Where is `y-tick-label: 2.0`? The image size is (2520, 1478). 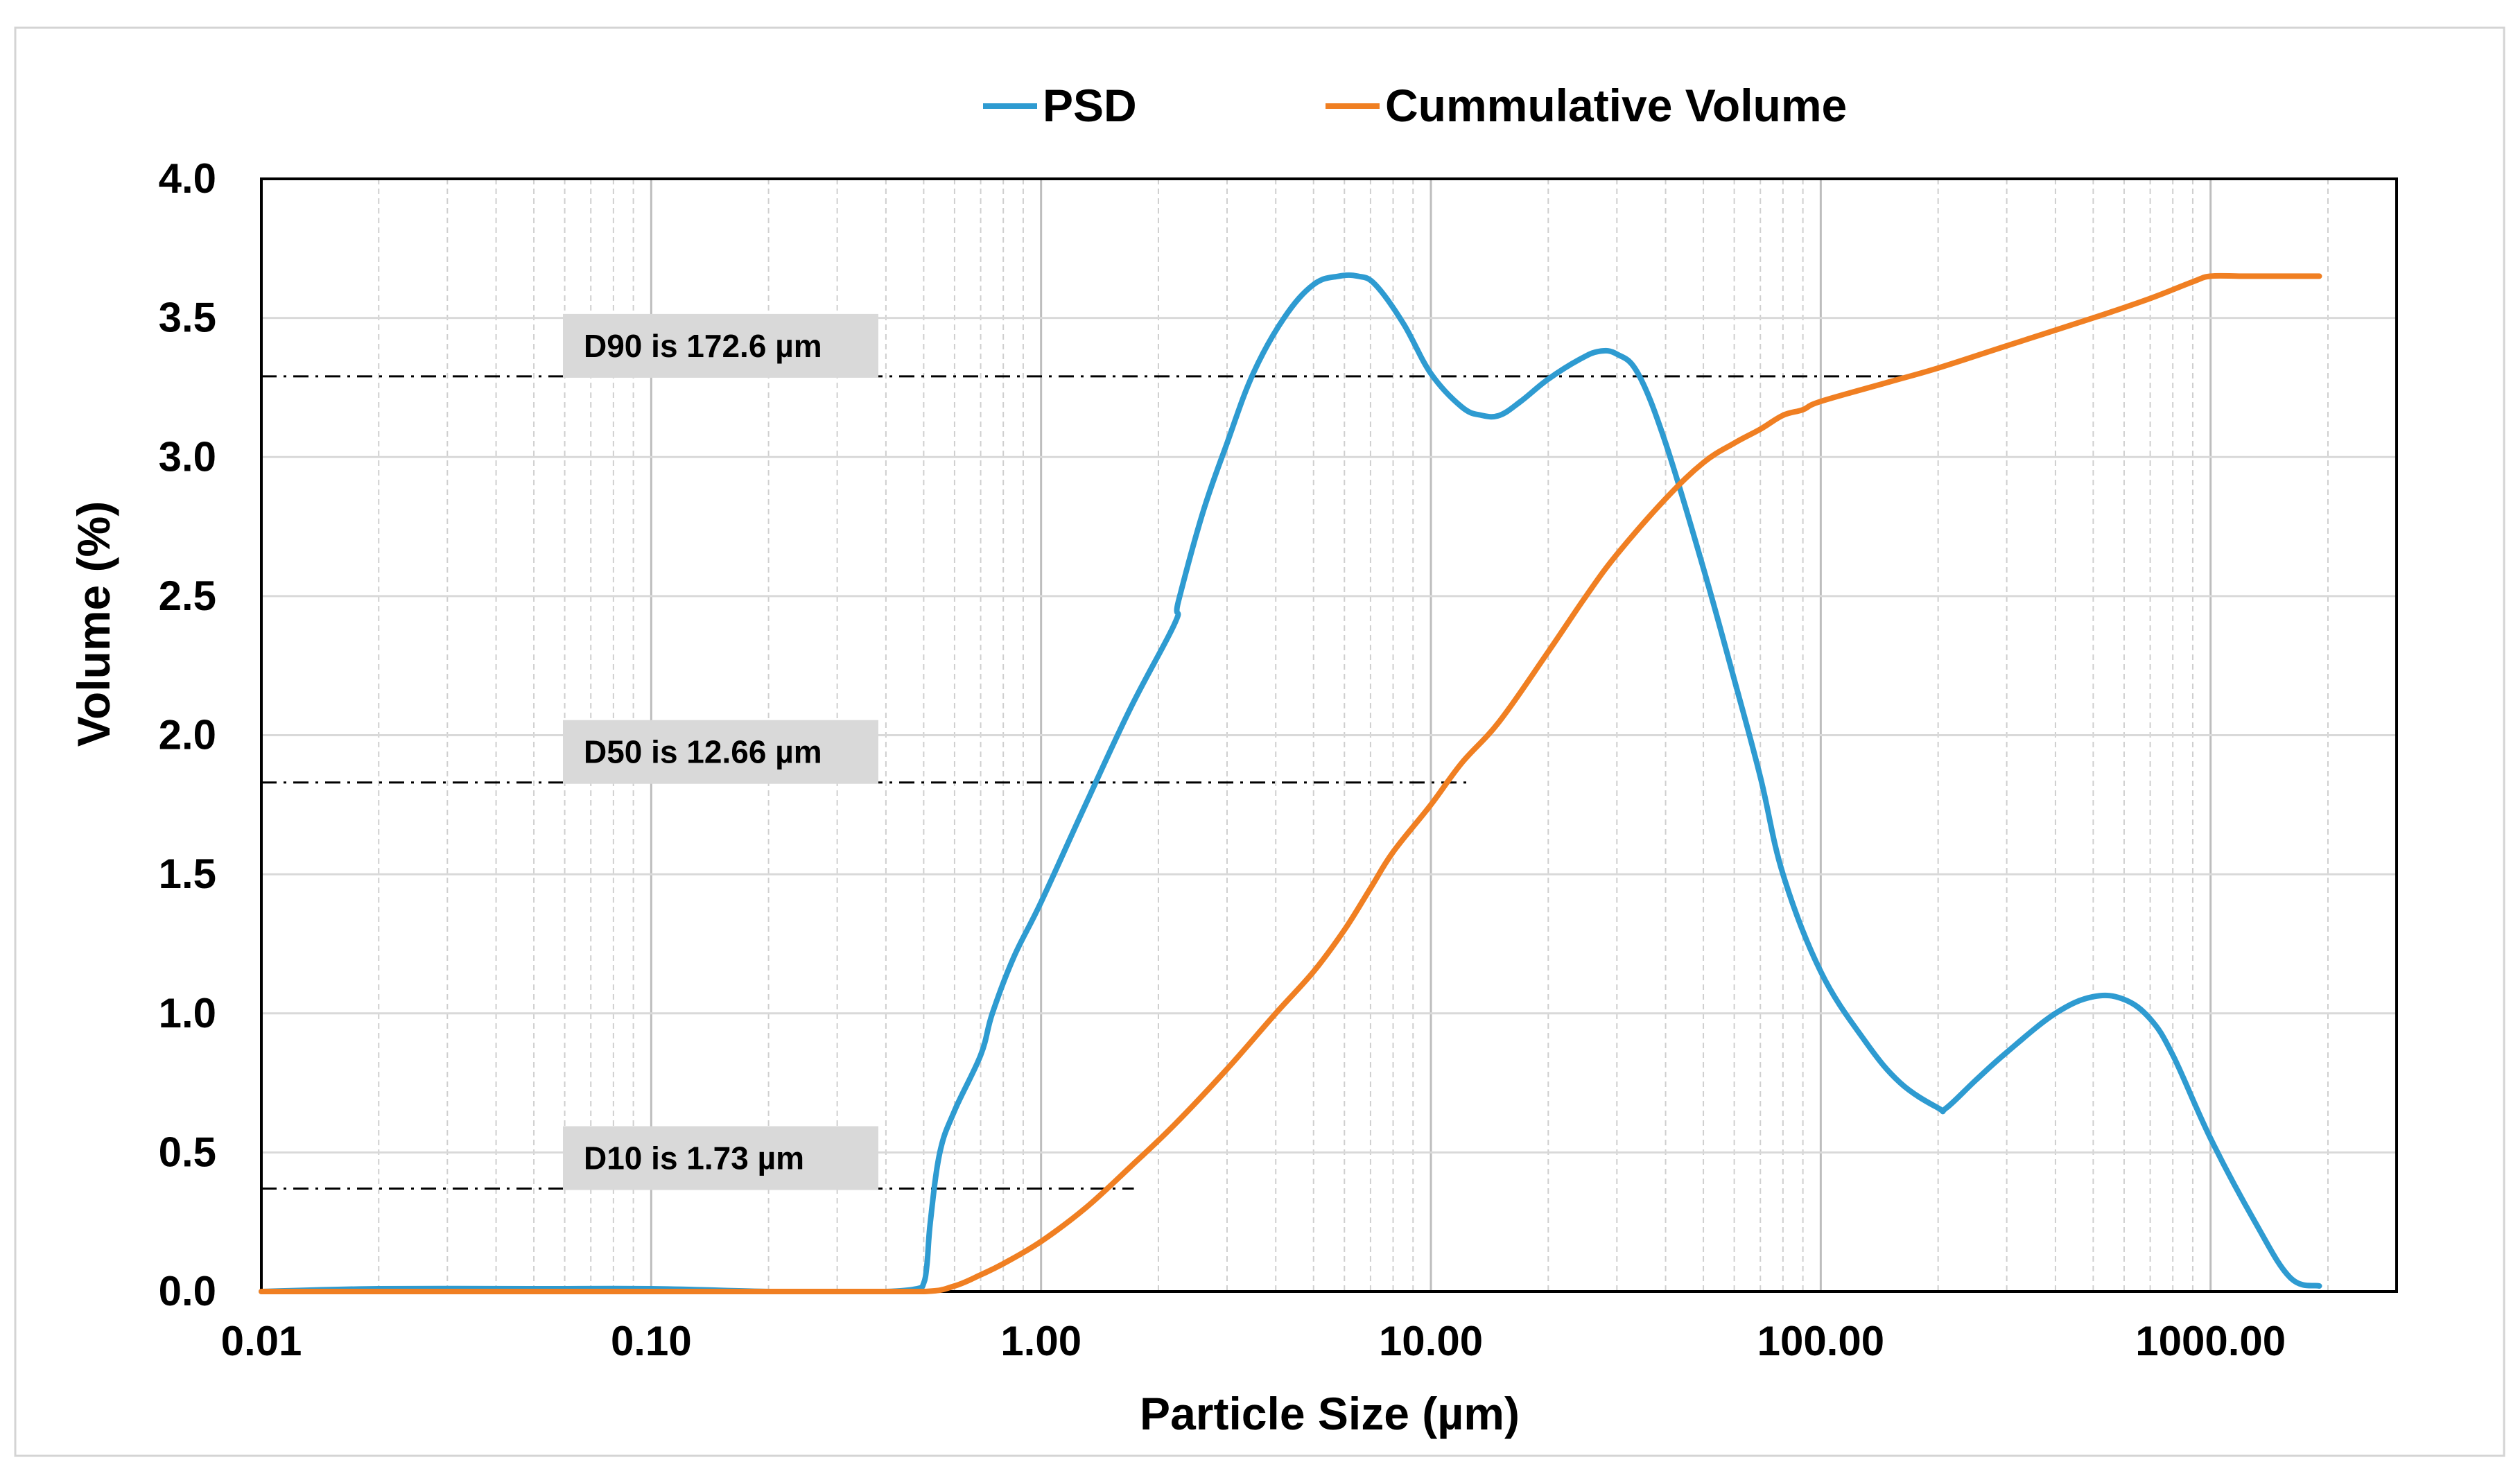 y-tick-label: 2.0 is located at coordinates (187, 735).